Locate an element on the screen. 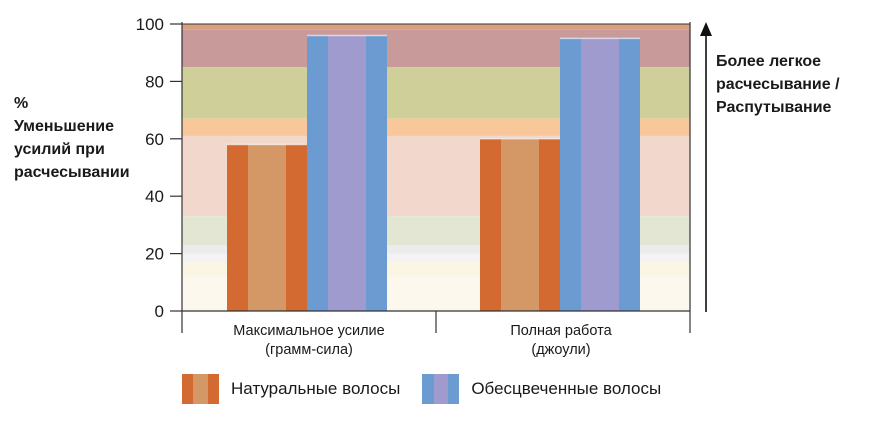  arrow-annotation: Более легкое расчесывание / Распутывание is located at coordinates (791, 84).